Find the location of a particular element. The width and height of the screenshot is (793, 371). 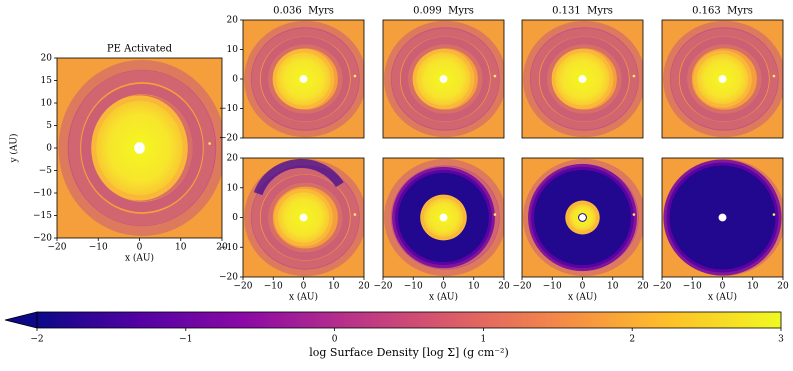

panel-title: 0.131 Myrs is located at coordinates (582, 11).